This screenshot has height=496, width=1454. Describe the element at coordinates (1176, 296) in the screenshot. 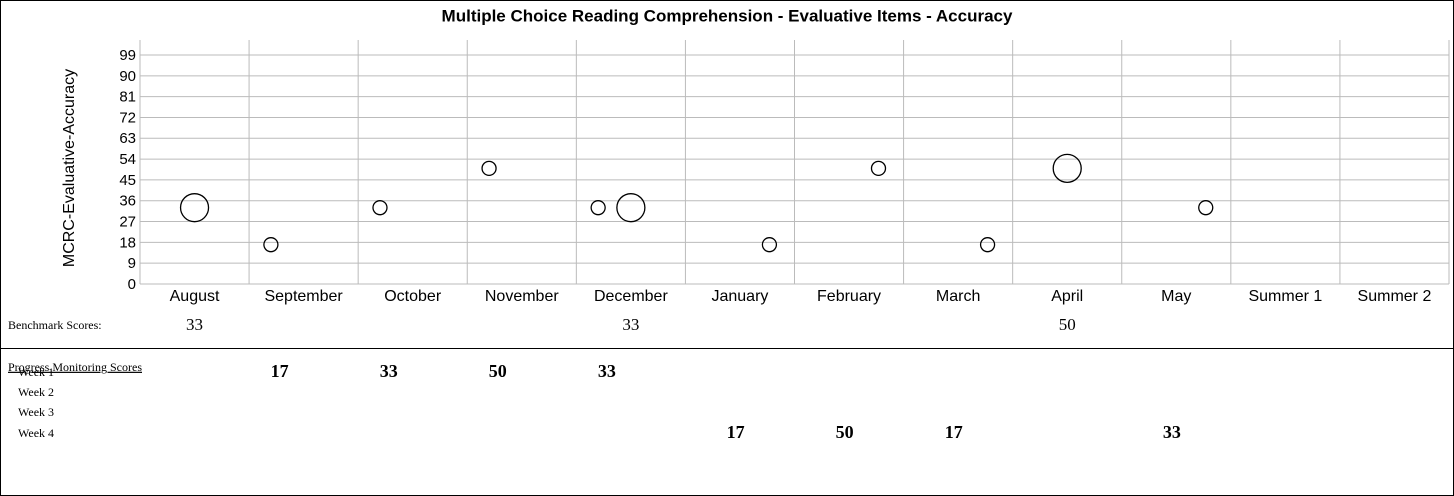

I see `x-tick-label: May` at that location.